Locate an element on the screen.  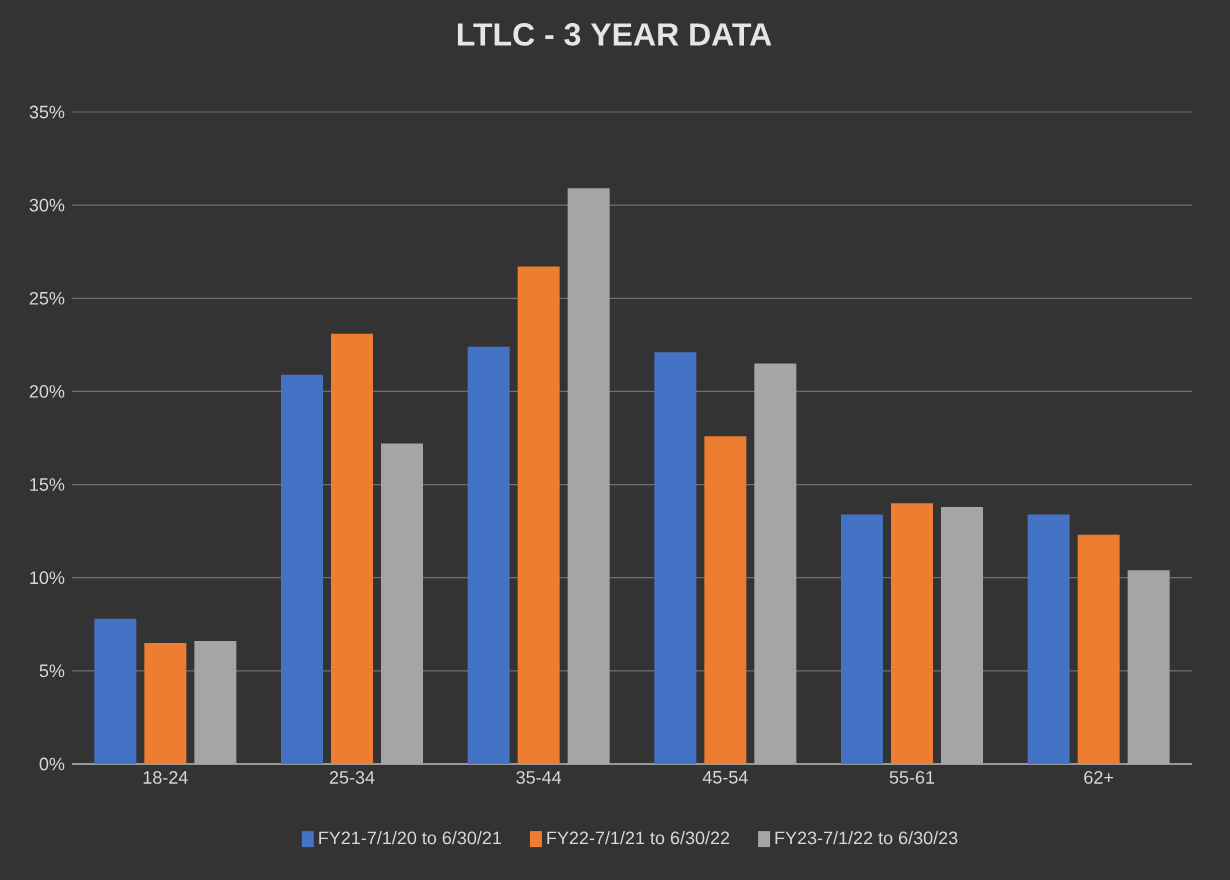
x-tick-label: 25-34 is located at coordinates (352, 777).